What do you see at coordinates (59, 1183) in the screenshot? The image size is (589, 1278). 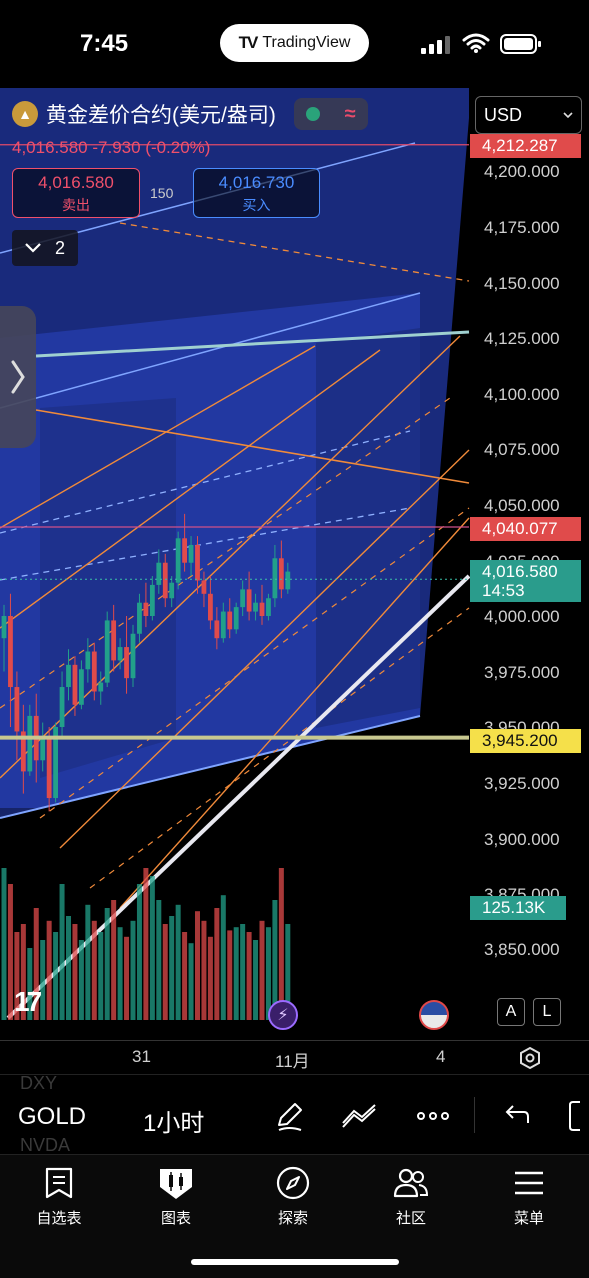 I see `watchlist-icon` at bounding box center [59, 1183].